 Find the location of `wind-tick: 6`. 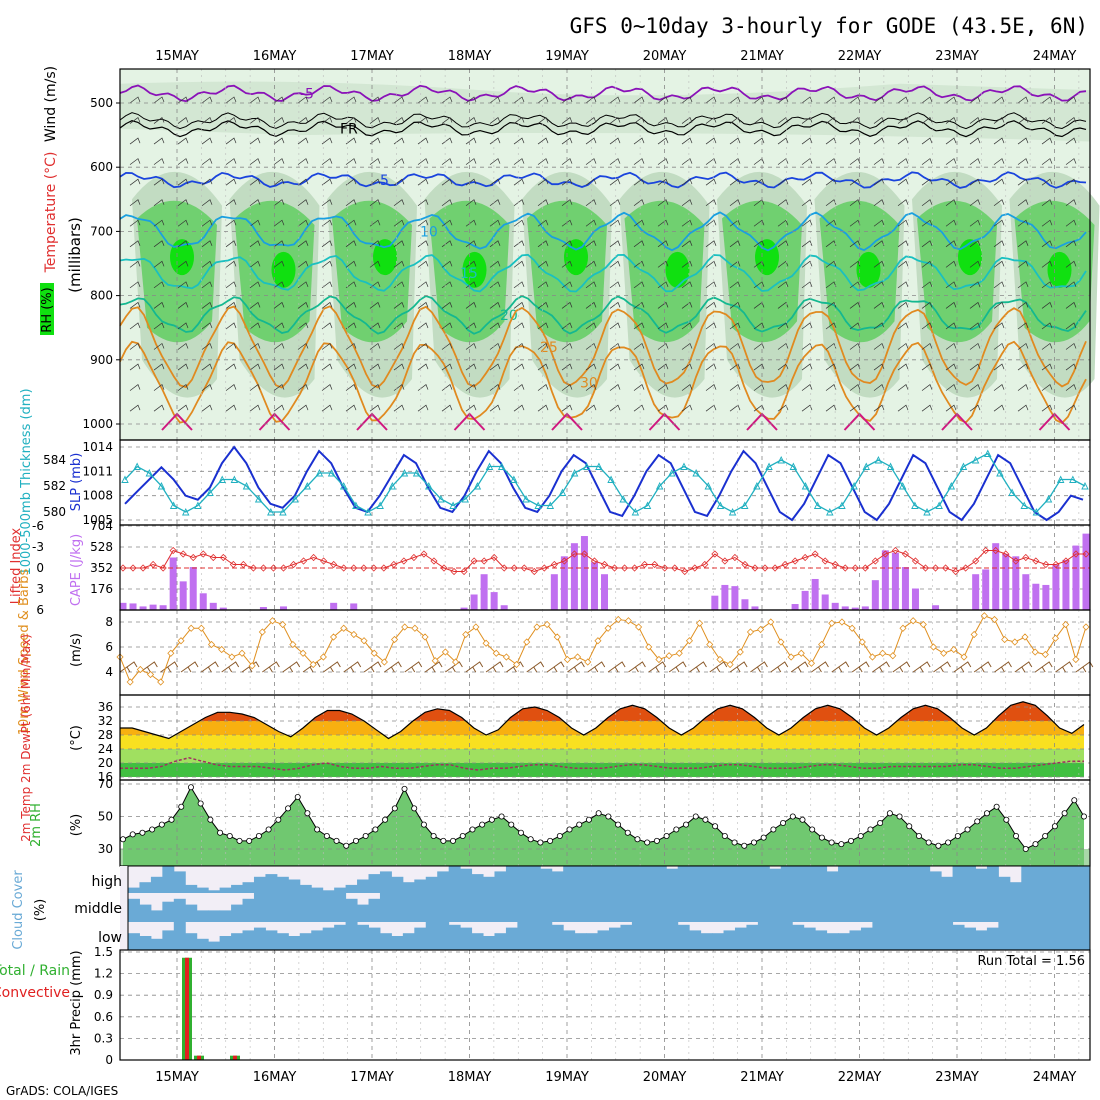

wind-tick: 6 is located at coordinates (109, 647).